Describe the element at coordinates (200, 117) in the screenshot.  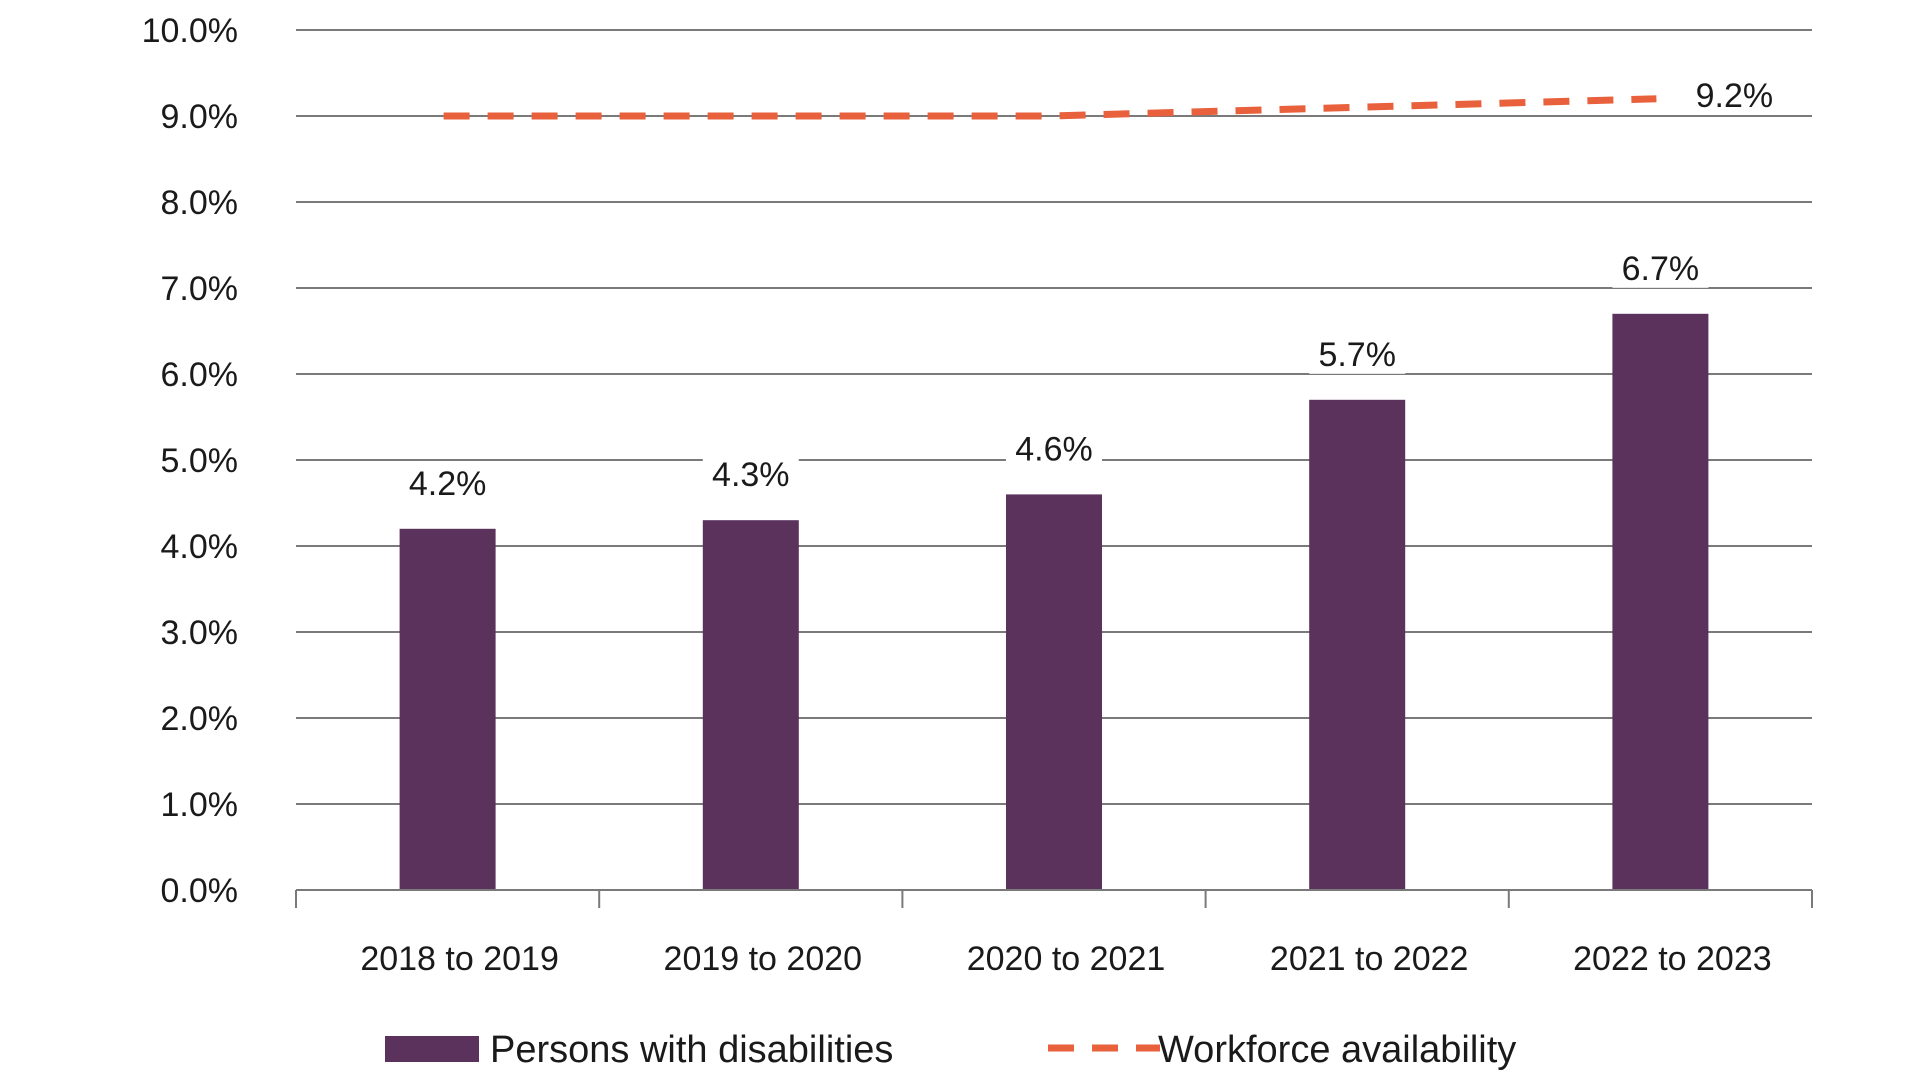
I see `y-tick-label: 9.0%` at that location.